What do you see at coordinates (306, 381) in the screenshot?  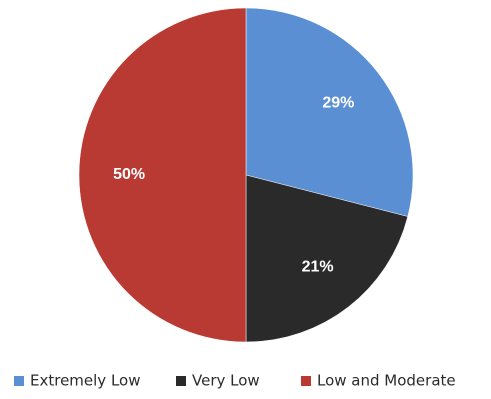 I see `legend-swatch-low-and-moderate` at bounding box center [306, 381].